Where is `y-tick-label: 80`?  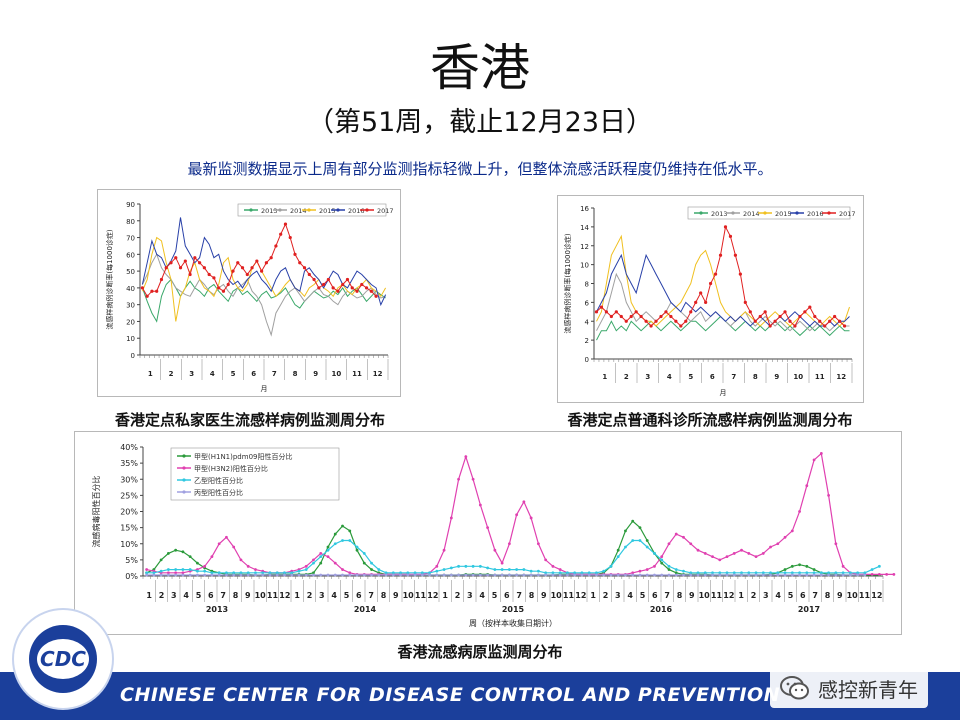
y-tick-label: 80 is located at coordinates (130, 222).